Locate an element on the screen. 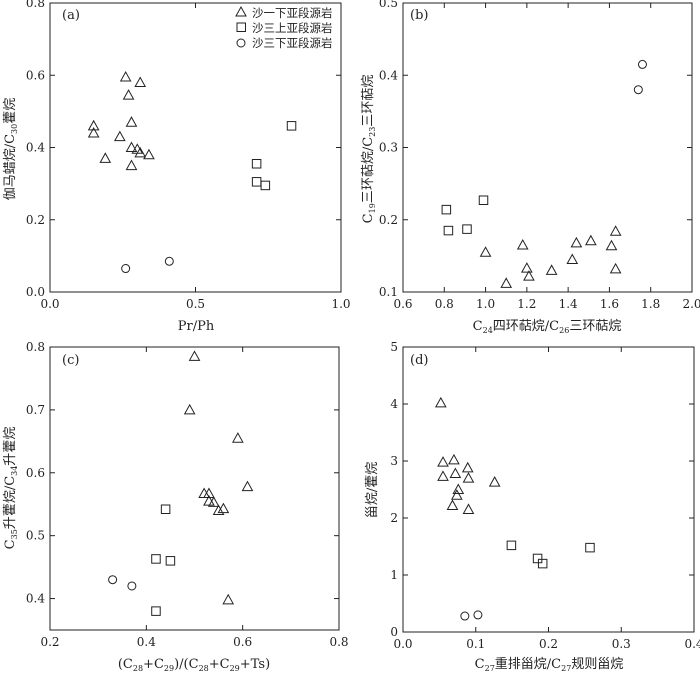  panel-c-ytick-label: 0.6 is located at coordinates (35, 473).